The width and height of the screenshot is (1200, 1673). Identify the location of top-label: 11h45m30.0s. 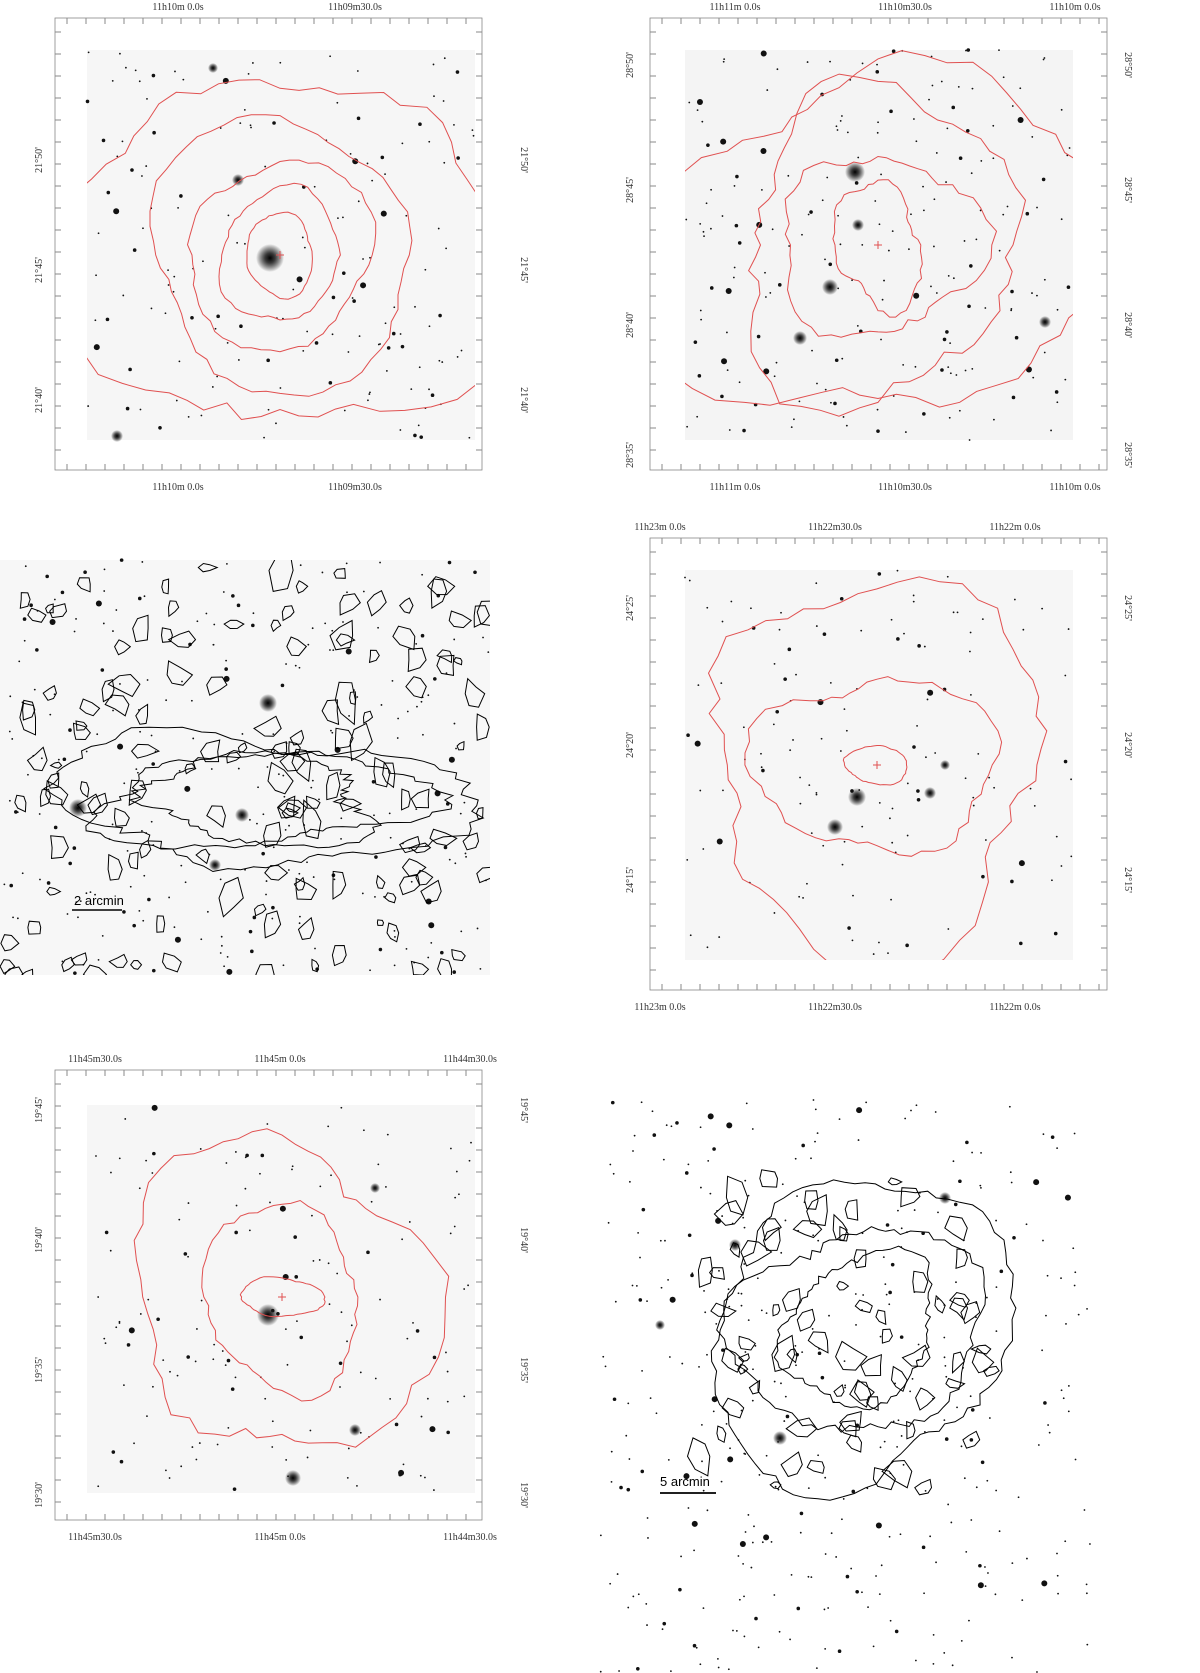
(95, 1059).